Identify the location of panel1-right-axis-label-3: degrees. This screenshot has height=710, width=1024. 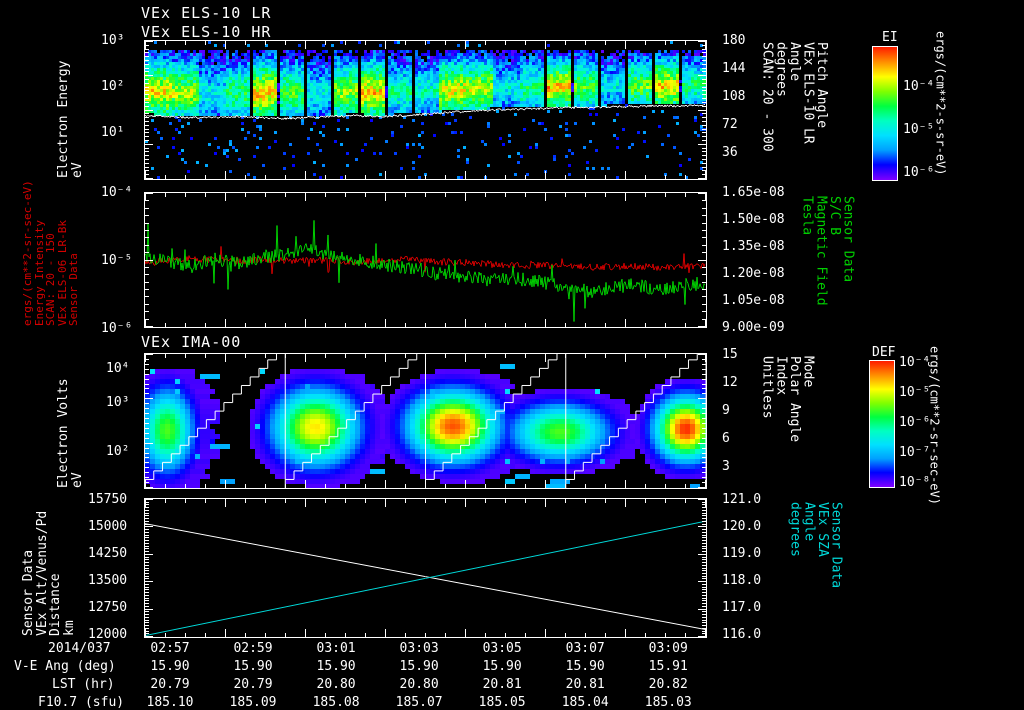
(781, 69).